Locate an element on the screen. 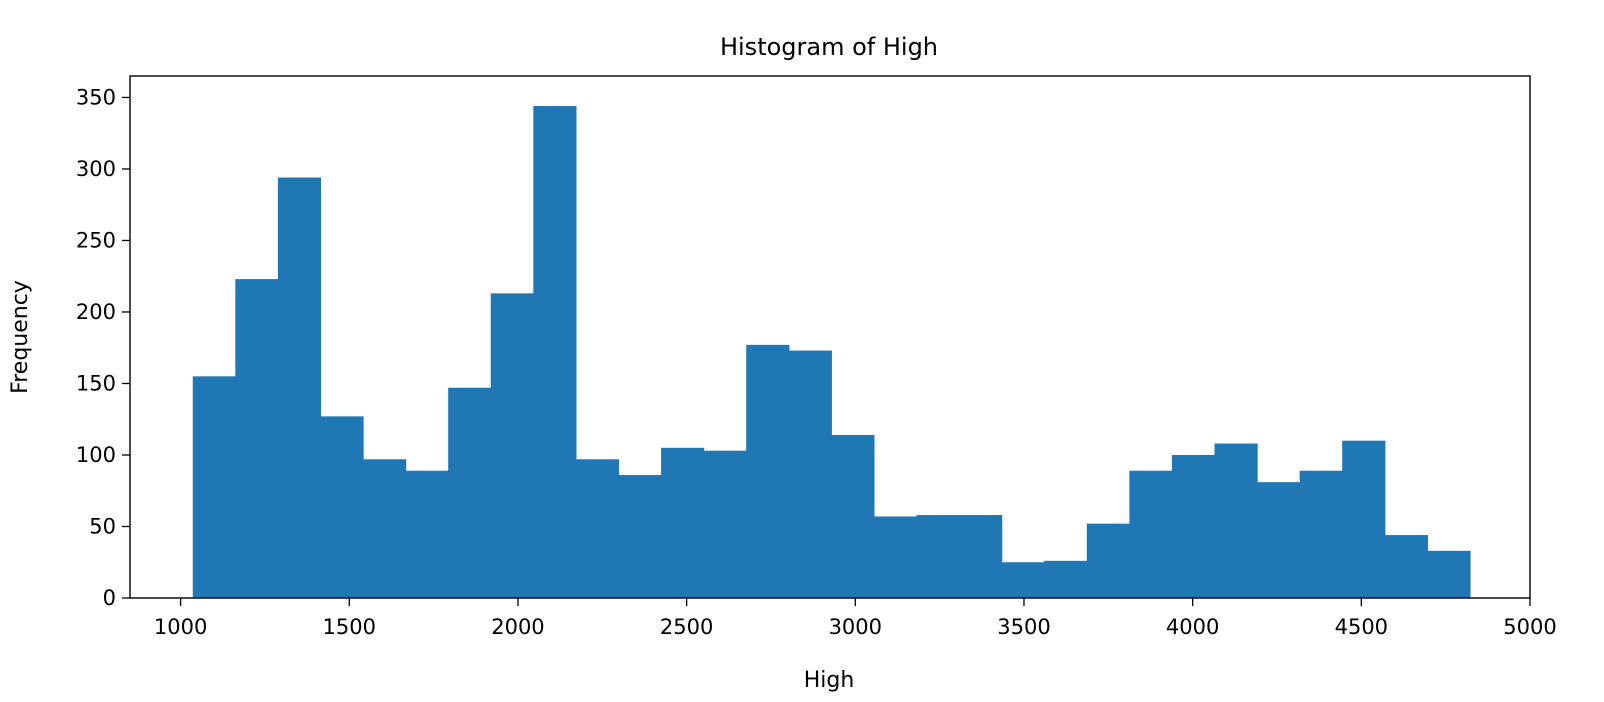 This screenshot has height=702, width=1604. x-tick-label: 2500 is located at coordinates (686, 627).